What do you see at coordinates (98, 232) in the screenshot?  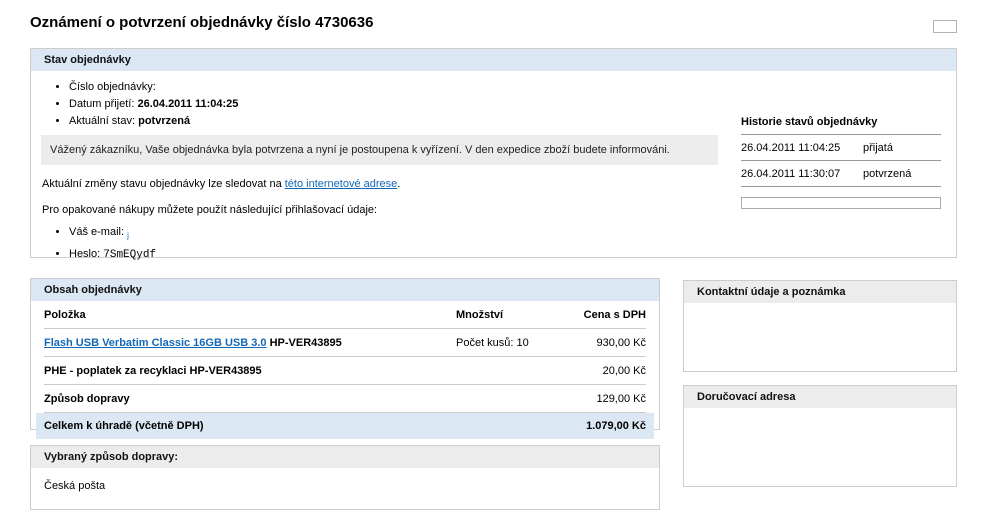 I see `email-label: Váš e-mail:` at bounding box center [98, 232].